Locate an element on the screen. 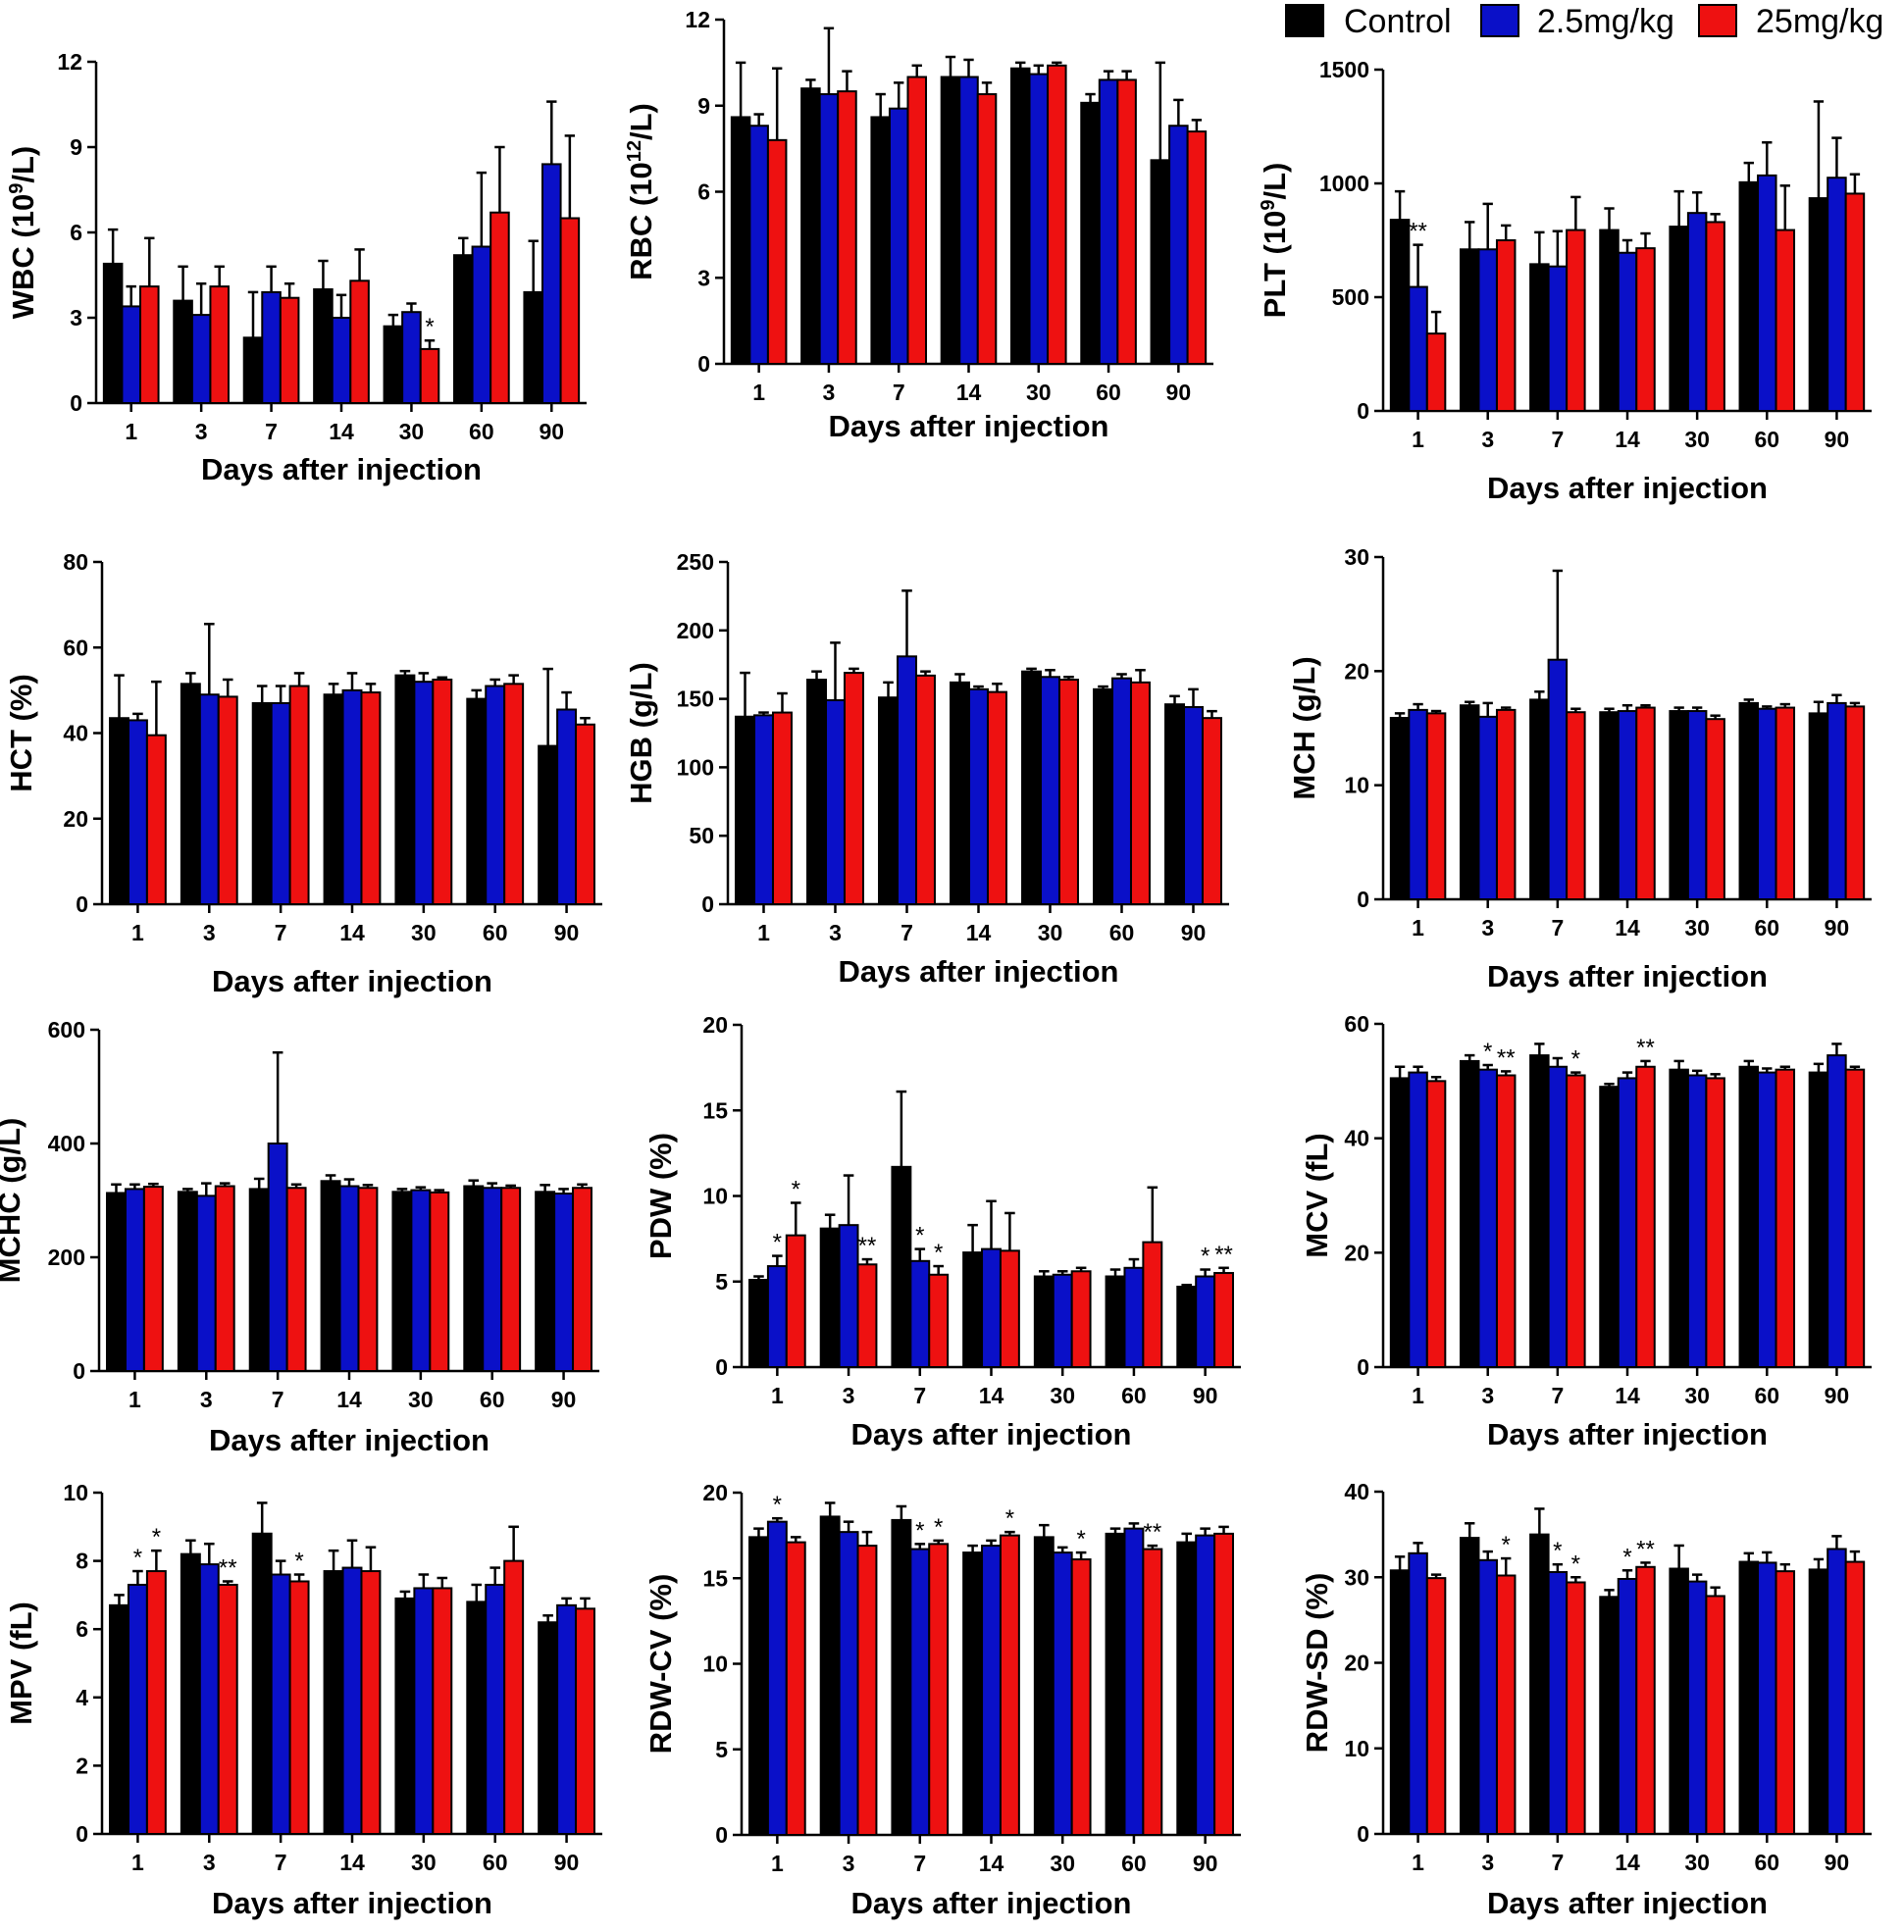  significance-marker: ** is located at coordinates (1645, 1549).